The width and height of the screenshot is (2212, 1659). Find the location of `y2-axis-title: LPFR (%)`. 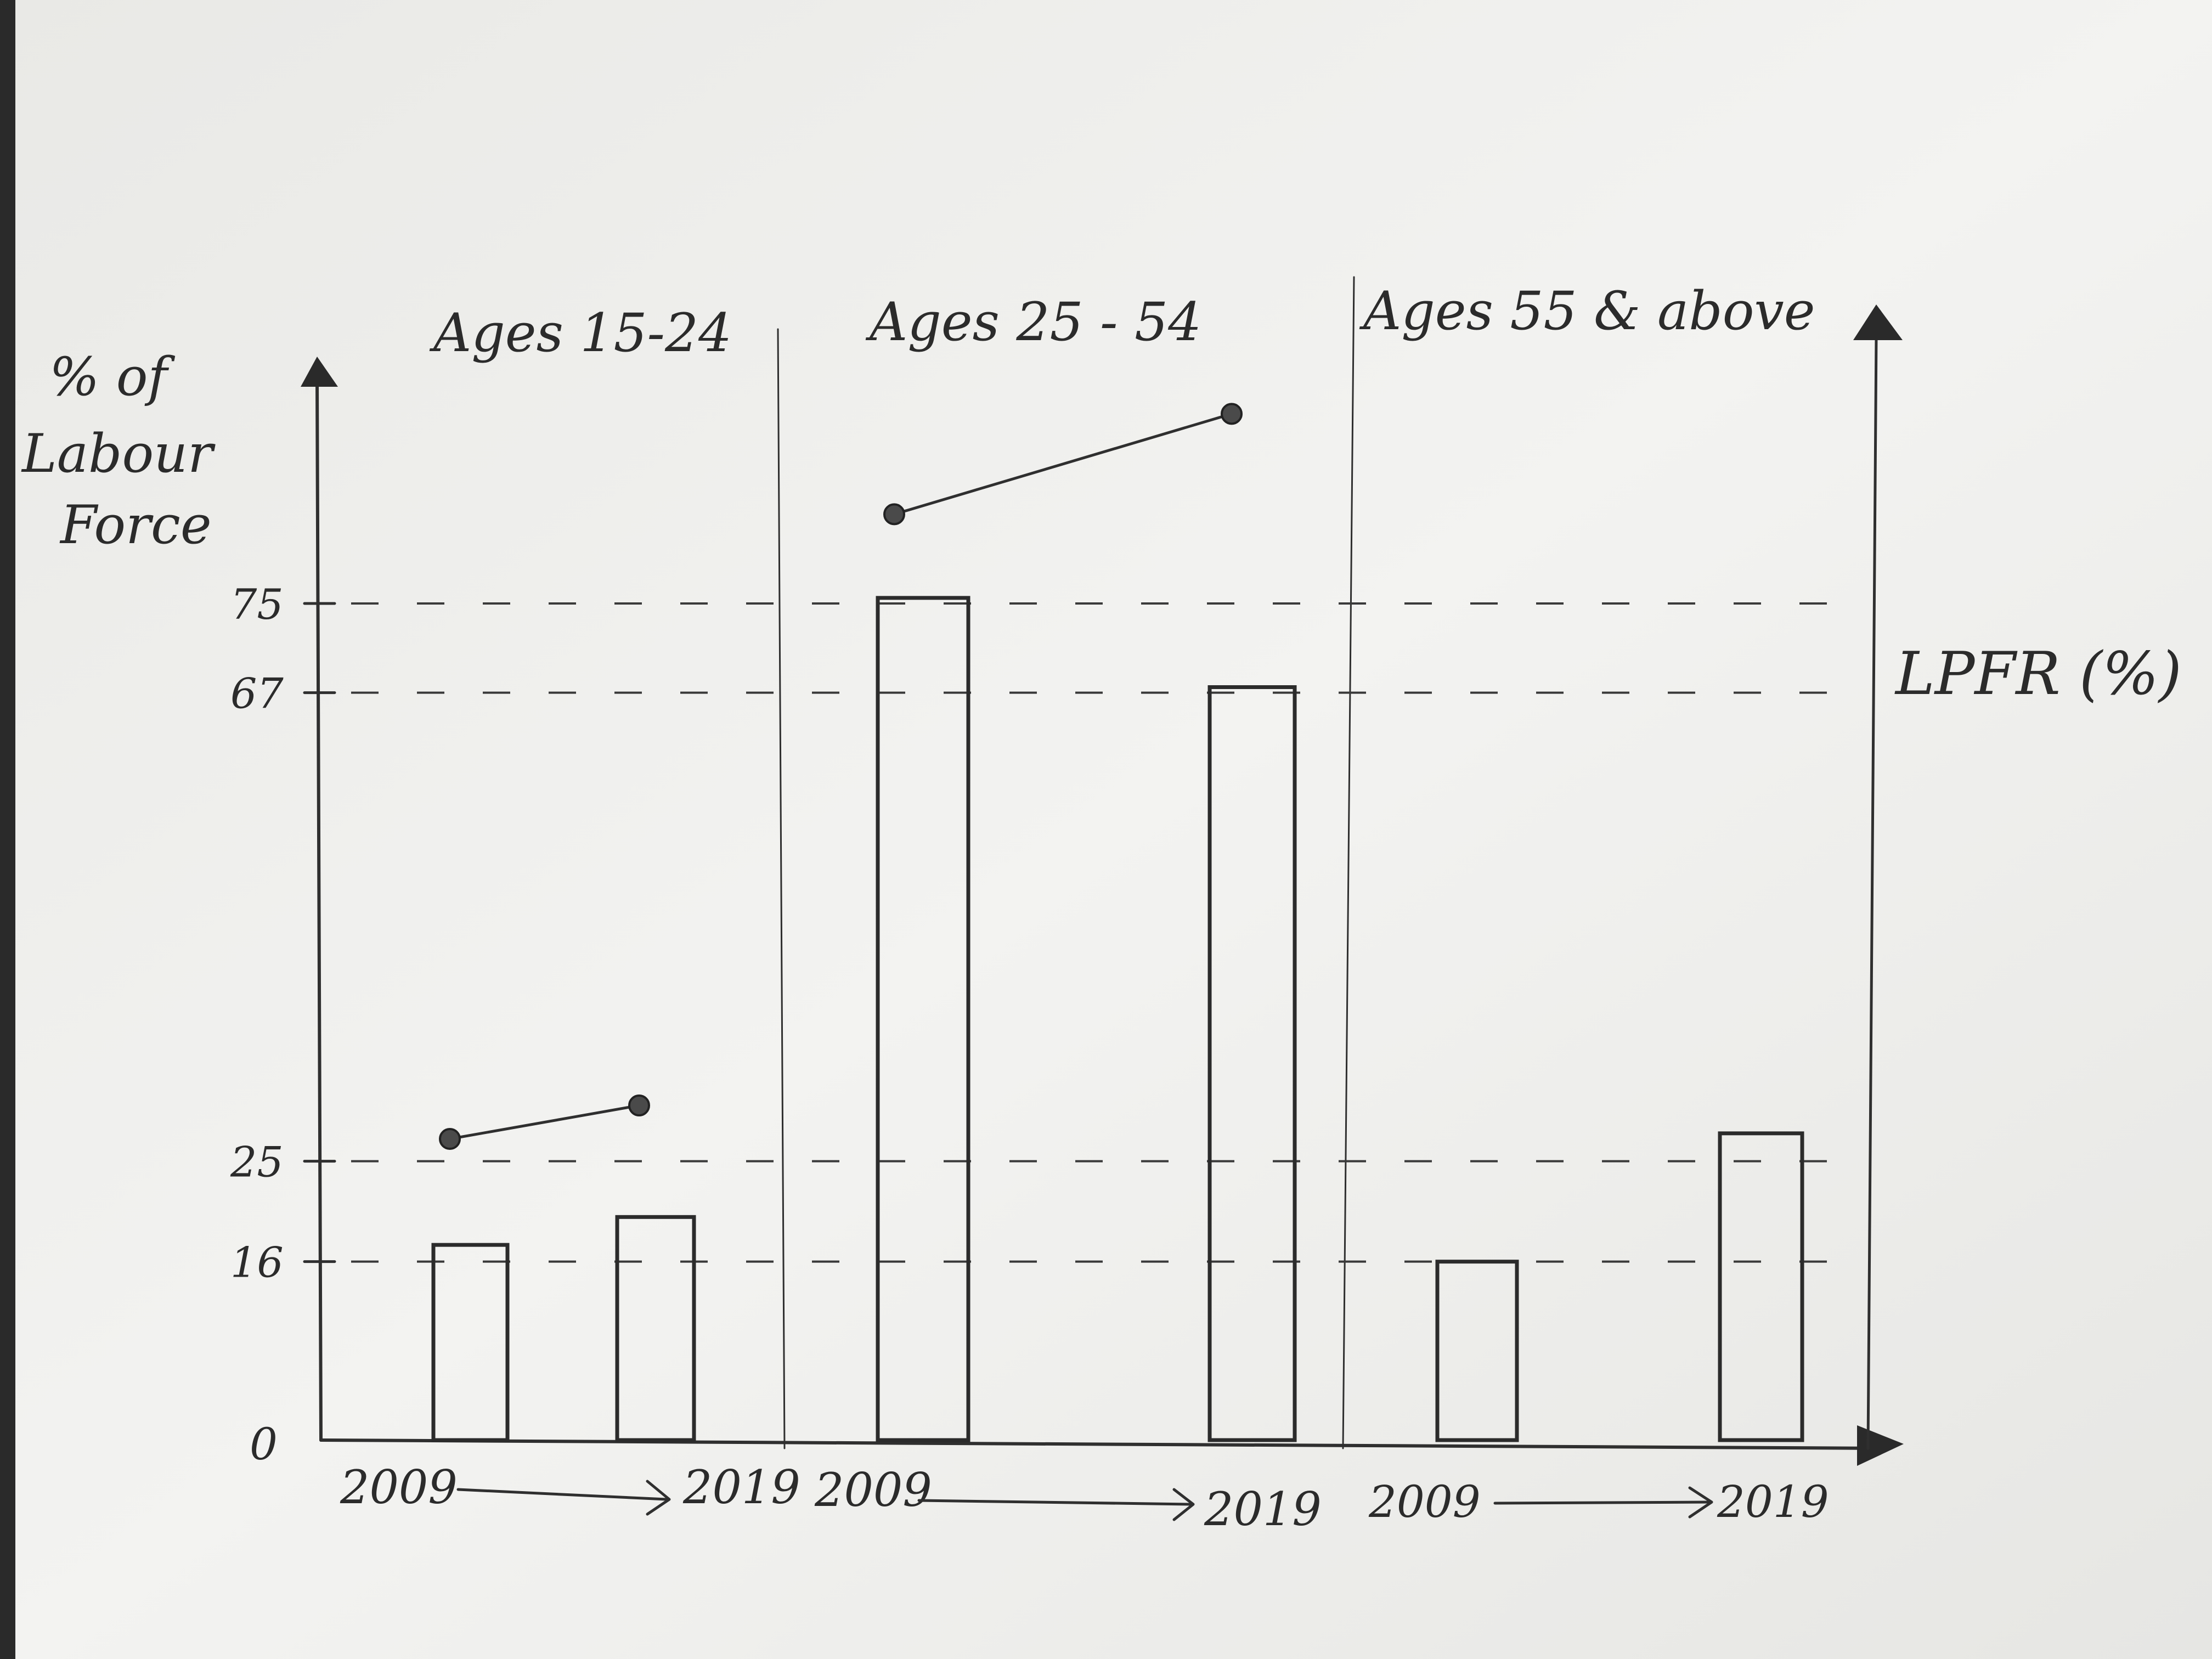

y2-axis-title: LPFR (%) is located at coordinates (2038, 674).